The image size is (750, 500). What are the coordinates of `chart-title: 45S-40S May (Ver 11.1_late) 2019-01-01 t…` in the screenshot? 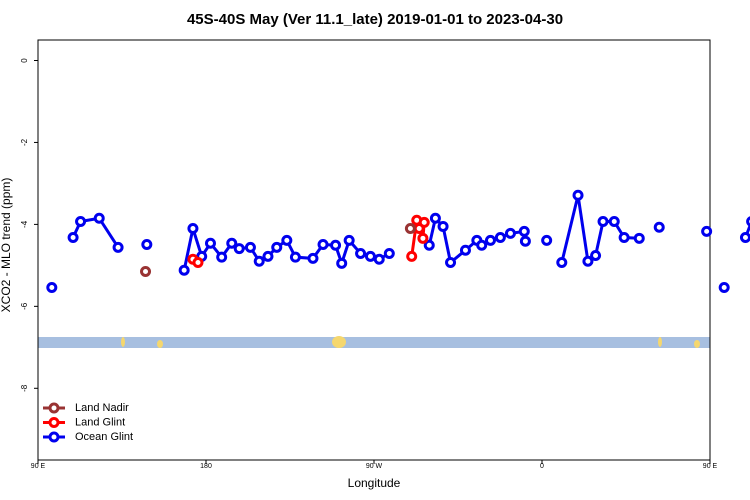 It's located at (375, 19).